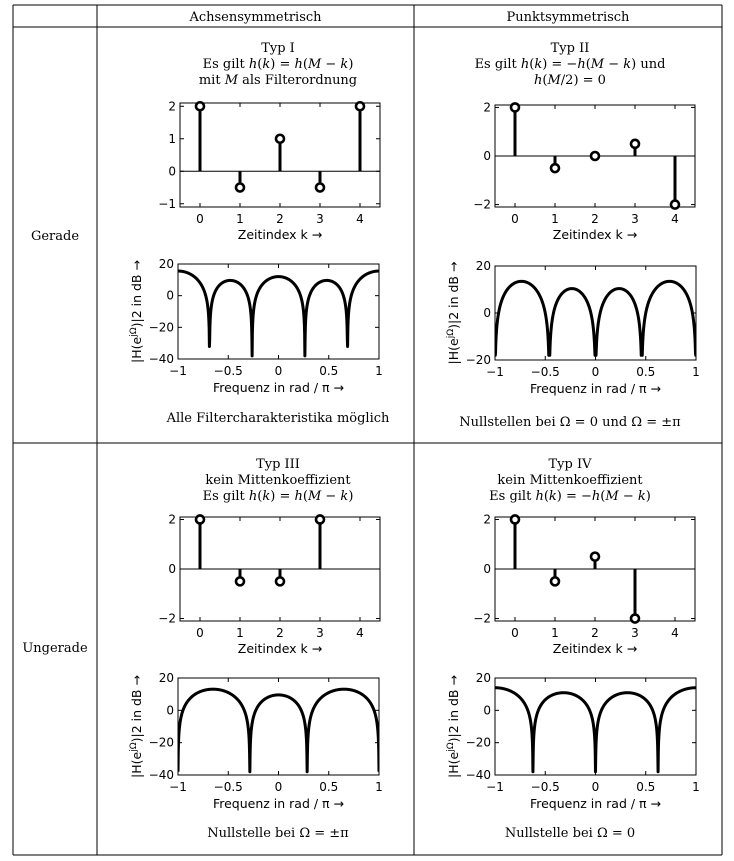 The image size is (734, 861). Describe the element at coordinates (570, 80) in the screenshot. I see `cell-description-line: h(M/2) = 0` at that location.